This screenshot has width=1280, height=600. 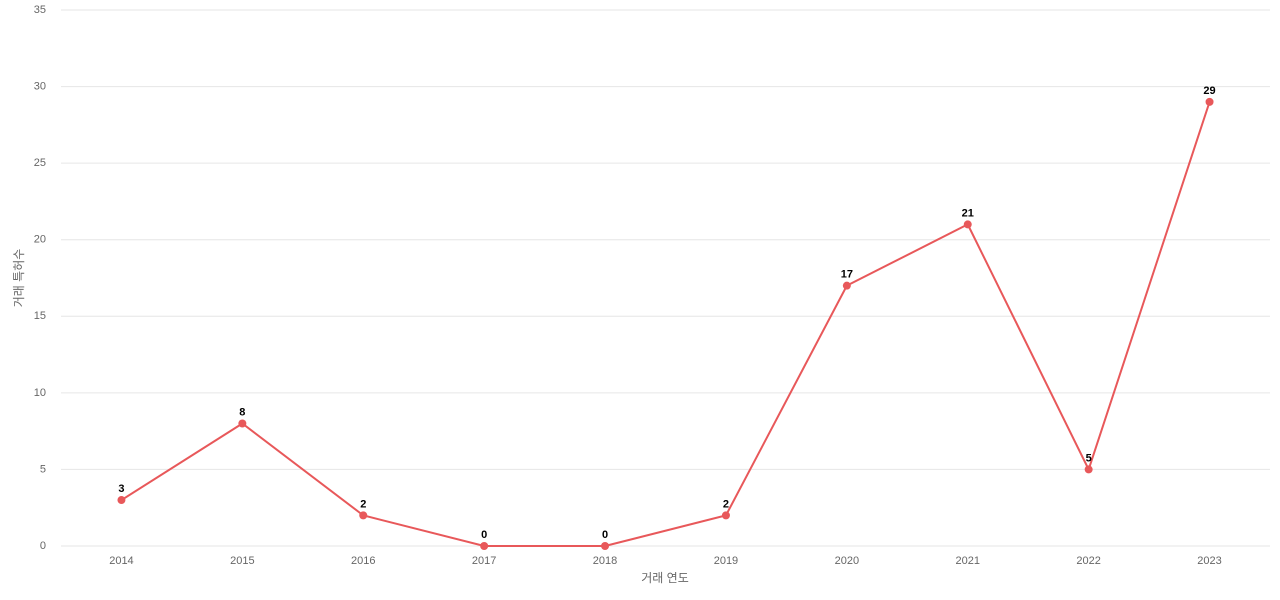 What do you see at coordinates (40, 86) in the screenshot?
I see `y-tick-label: 30` at bounding box center [40, 86].